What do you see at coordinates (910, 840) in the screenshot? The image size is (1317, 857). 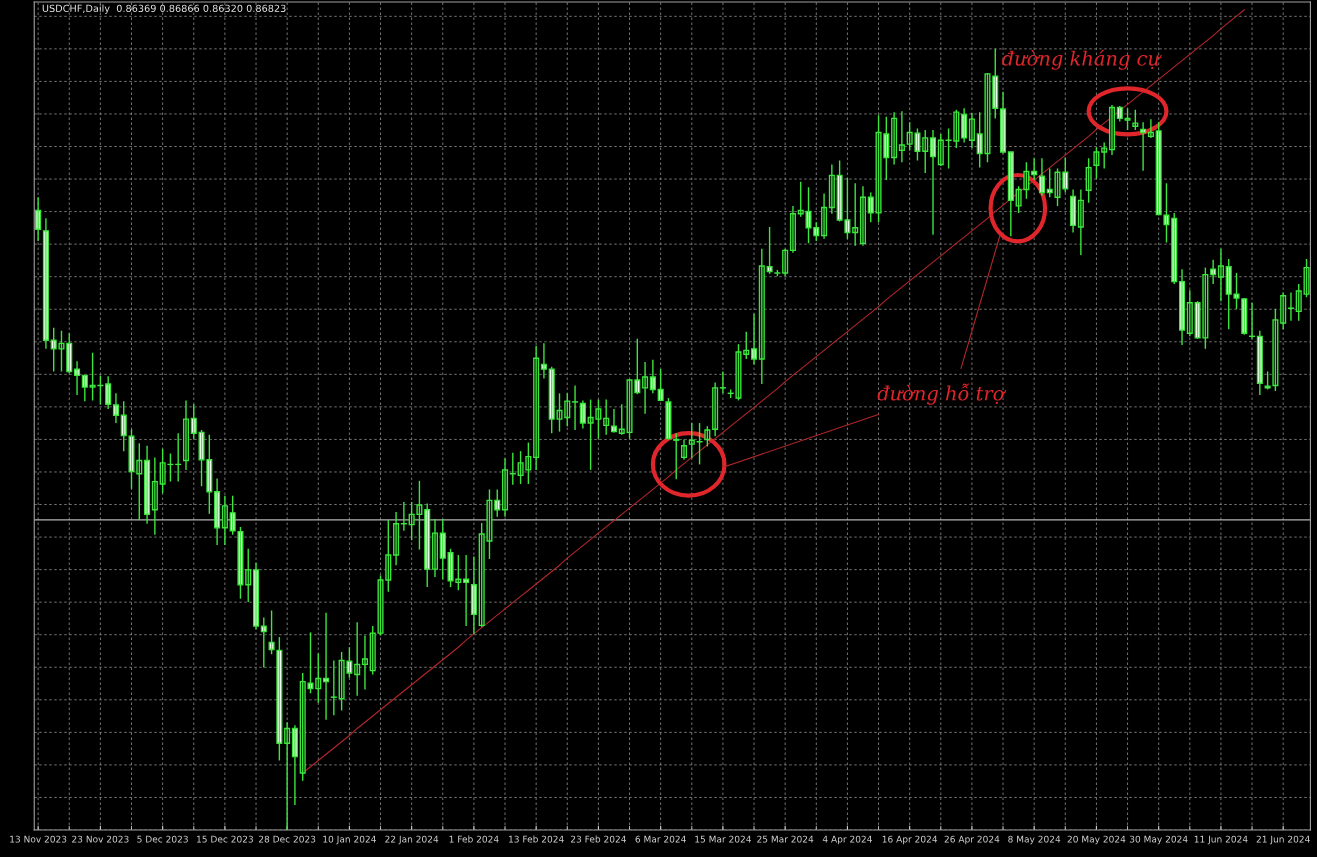 I see `x-tick-label: 16 Apr 2024` at bounding box center [910, 840].